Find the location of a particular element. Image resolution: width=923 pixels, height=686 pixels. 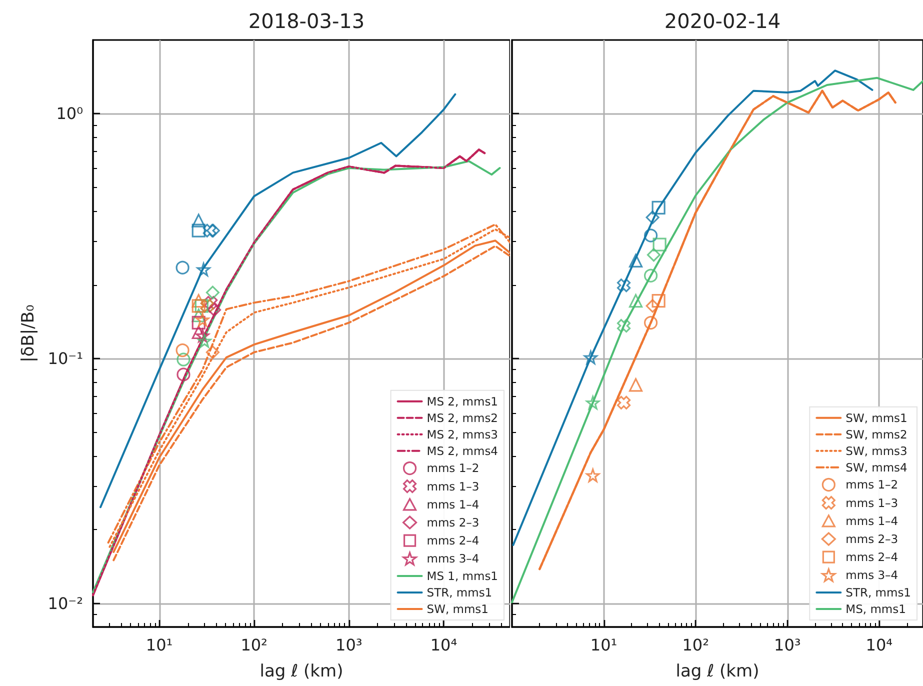

legend-label: SW, mms4 is located at coordinates (877, 467).